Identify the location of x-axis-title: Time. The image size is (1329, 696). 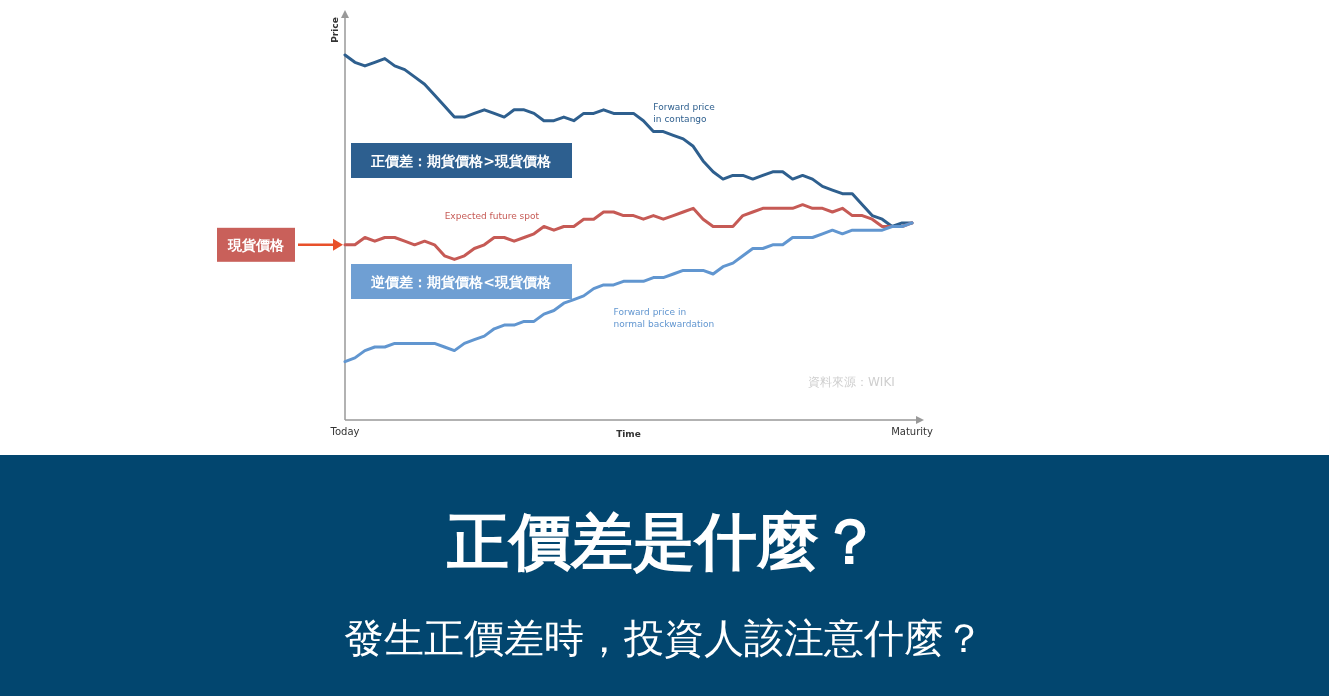
(628, 434).